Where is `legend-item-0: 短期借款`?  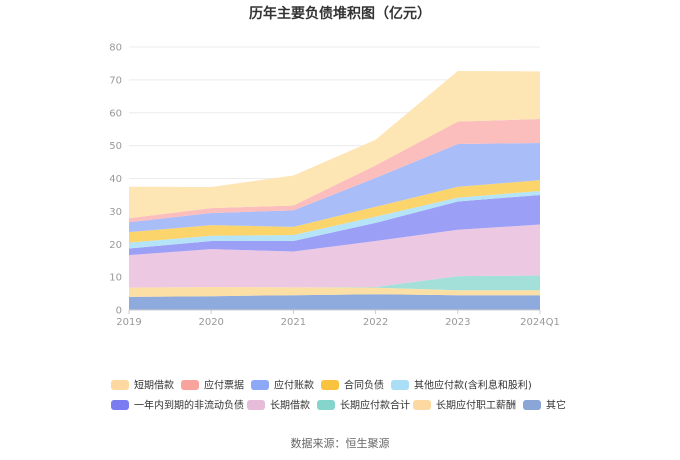 legend-item-0: 短期借款 is located at coordinates (142, 385).